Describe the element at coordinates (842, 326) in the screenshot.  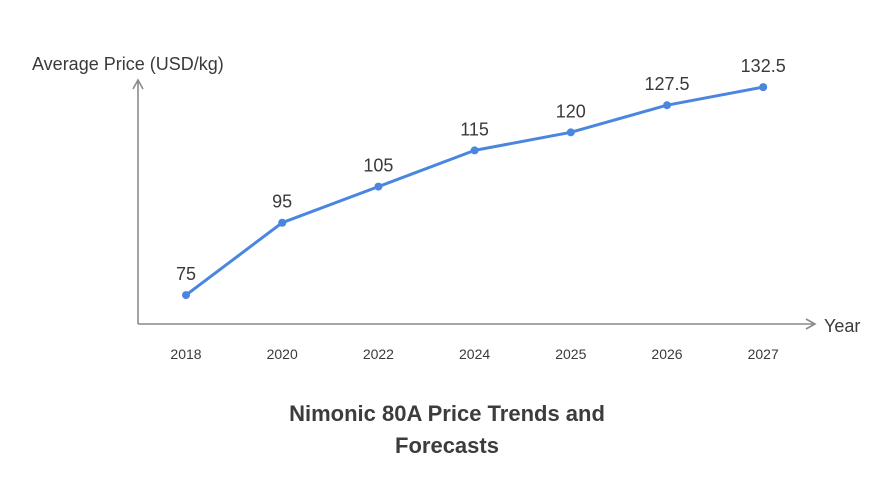
I see `x-axis-title: Year` at that location.